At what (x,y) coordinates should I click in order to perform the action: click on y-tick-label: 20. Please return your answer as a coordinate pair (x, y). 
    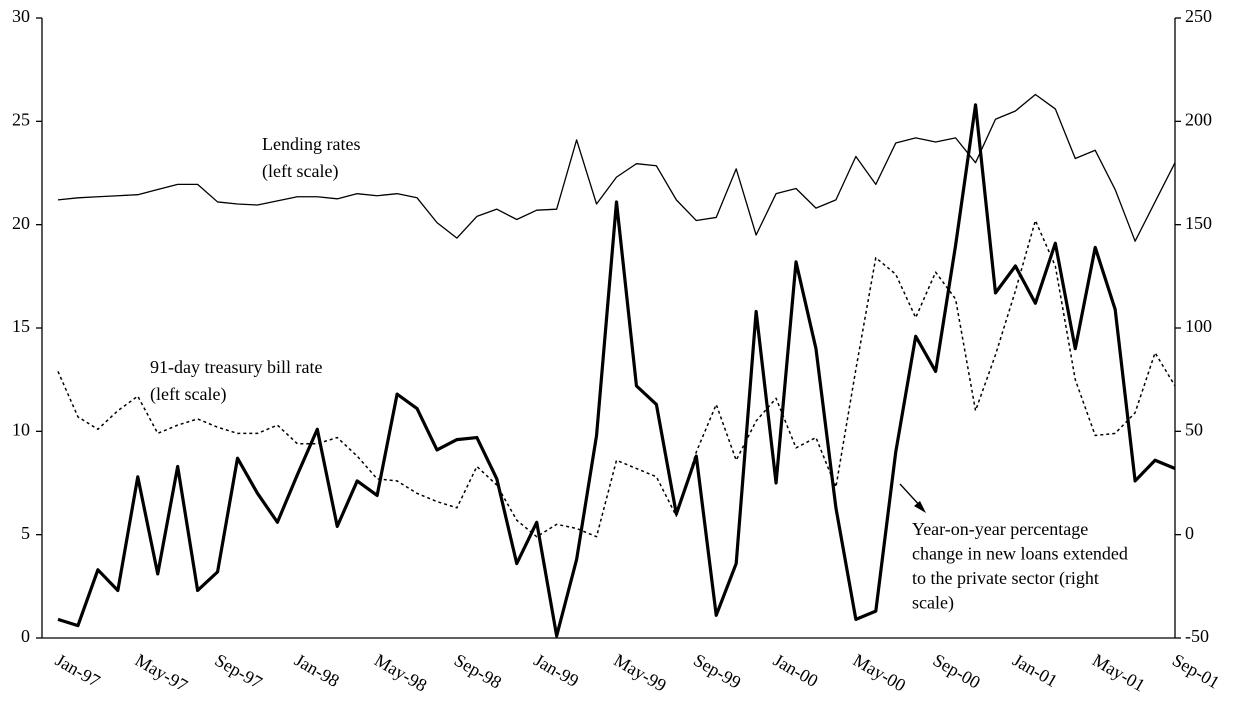
    Looking at the image, I should click on (21, 223).